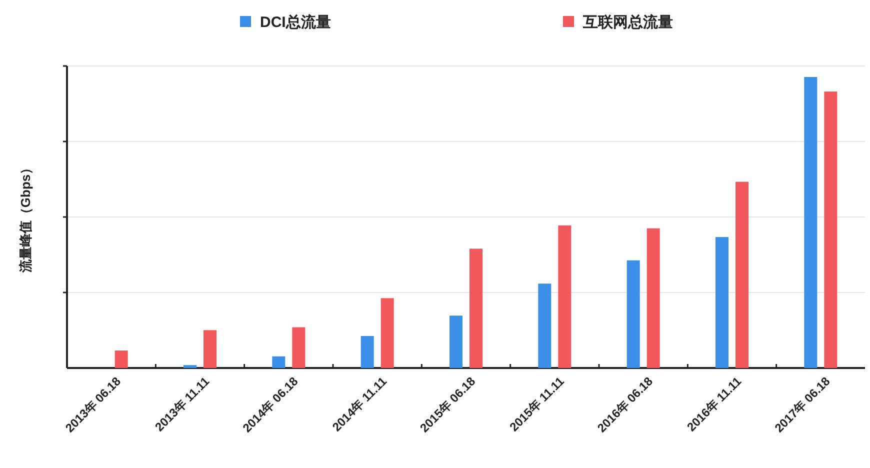 The height and width of the screenshot is (468, 870). What do you see at coordinates (295, 22) in the screenshot?
I see `legend-label: DCI总流量` at bounding box center [295, 22].